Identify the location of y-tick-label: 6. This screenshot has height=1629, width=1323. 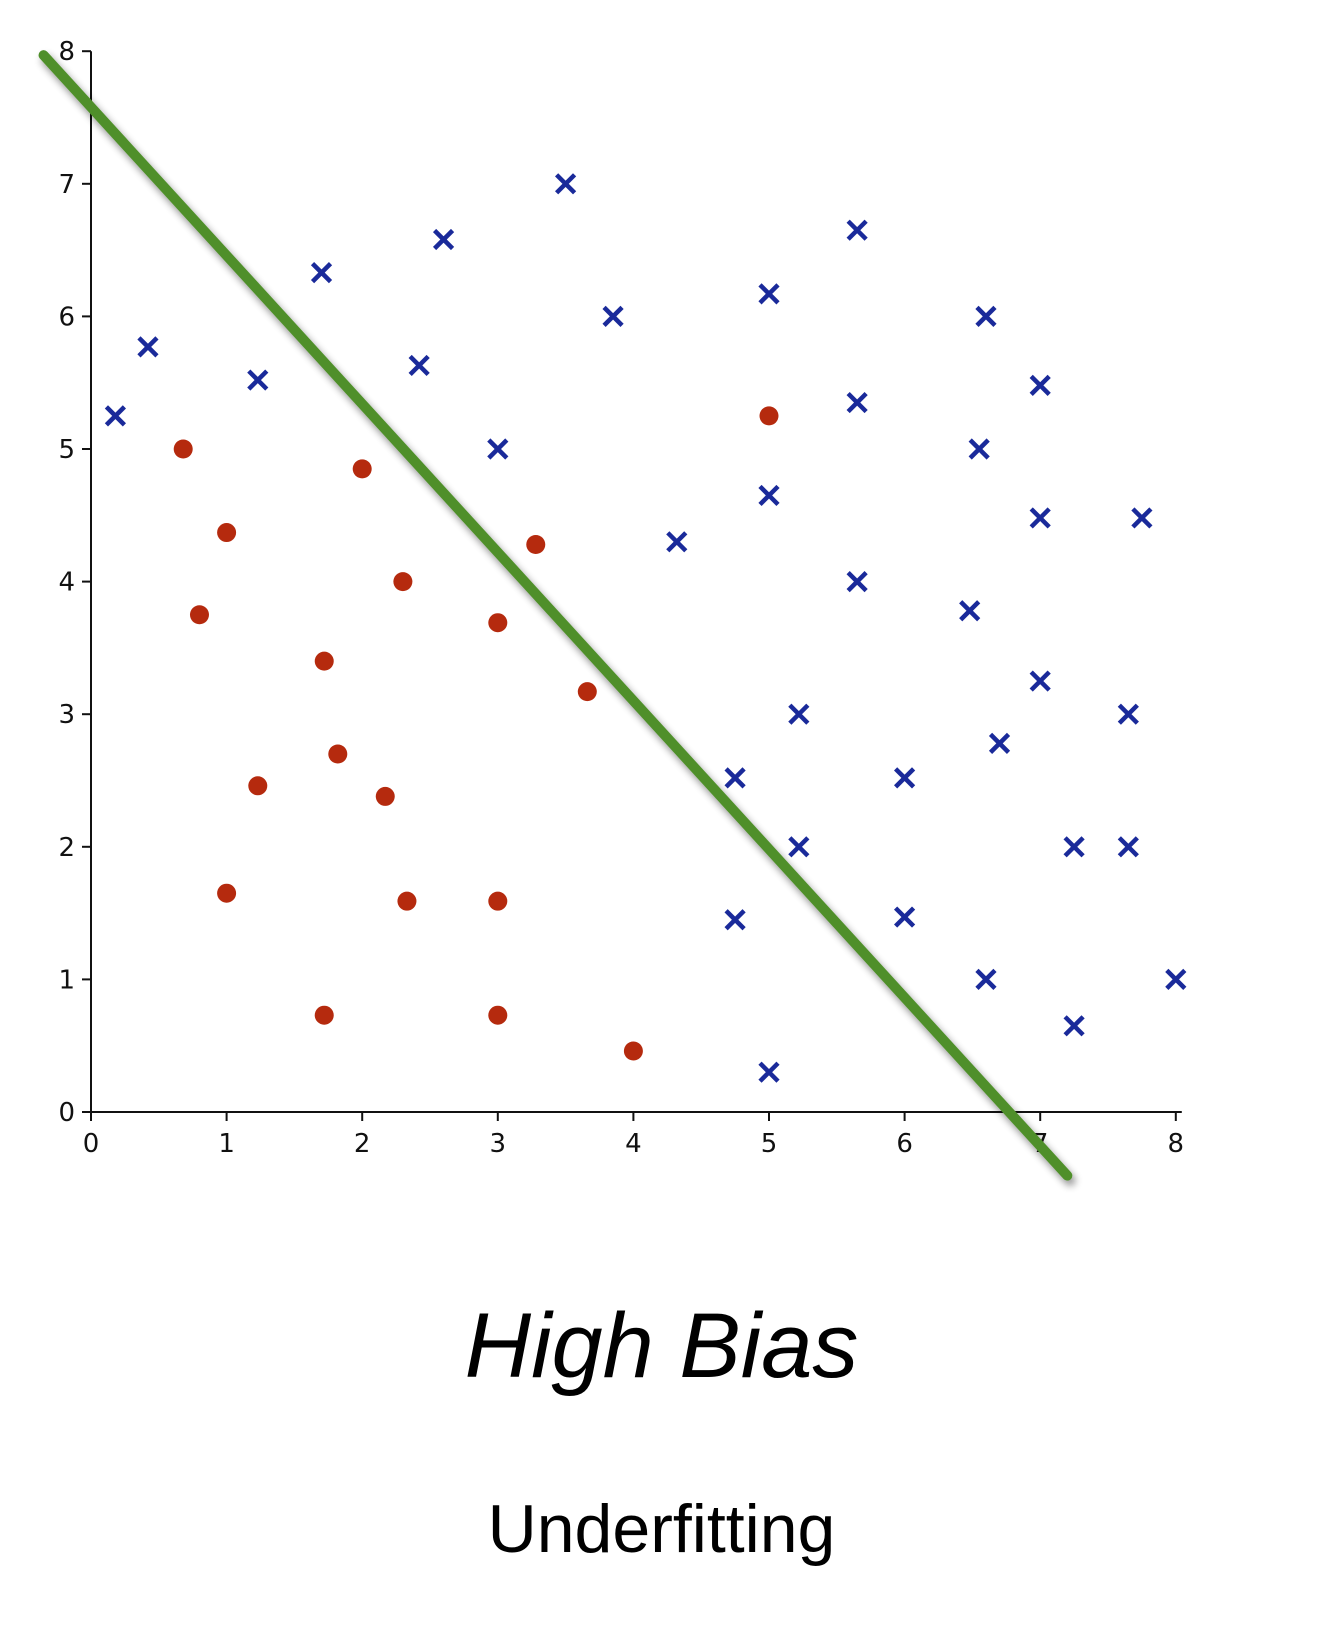
(66, 317).